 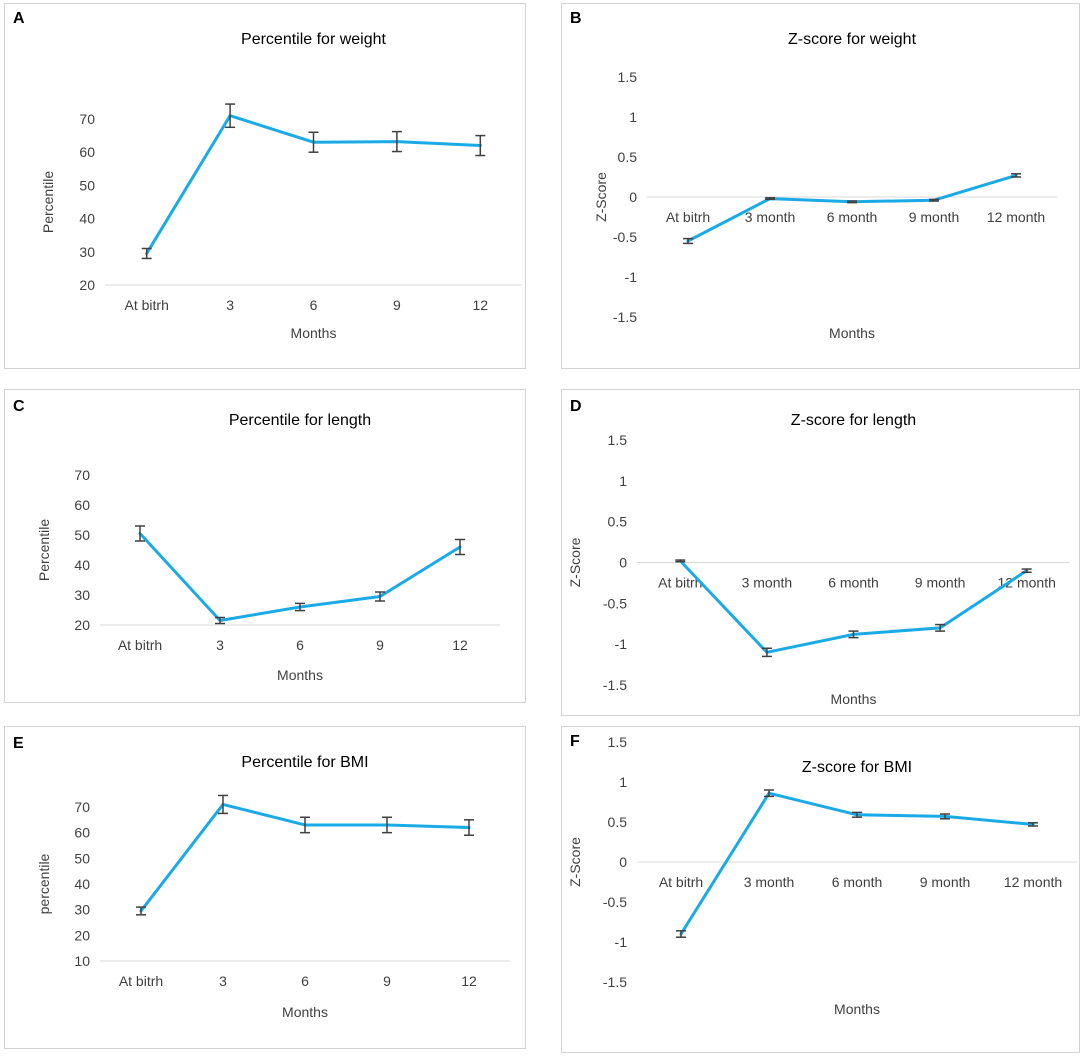 What do you see at coordinates (82, 961) in the screenshot?
I see `y-tick-label: 10` at bounding box center [82, 961].